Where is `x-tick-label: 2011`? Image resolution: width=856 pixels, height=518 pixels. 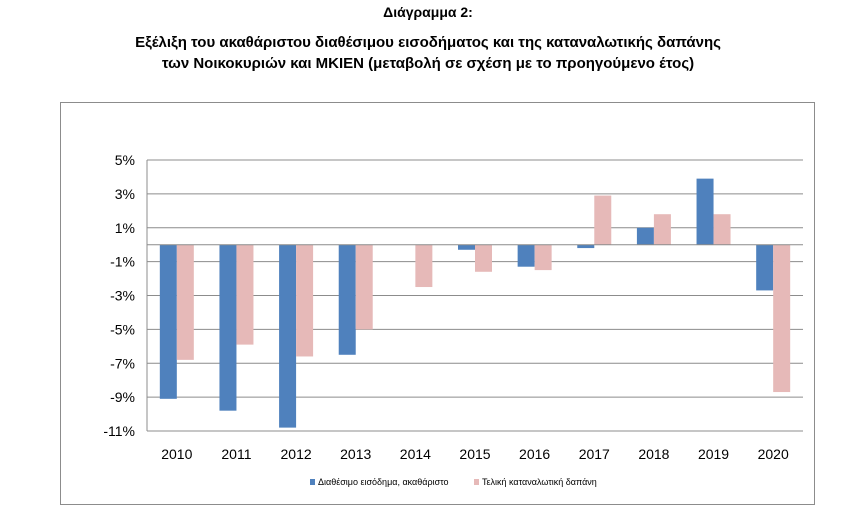 x-tick-label: 2011 is located at coordinates (236, 454).